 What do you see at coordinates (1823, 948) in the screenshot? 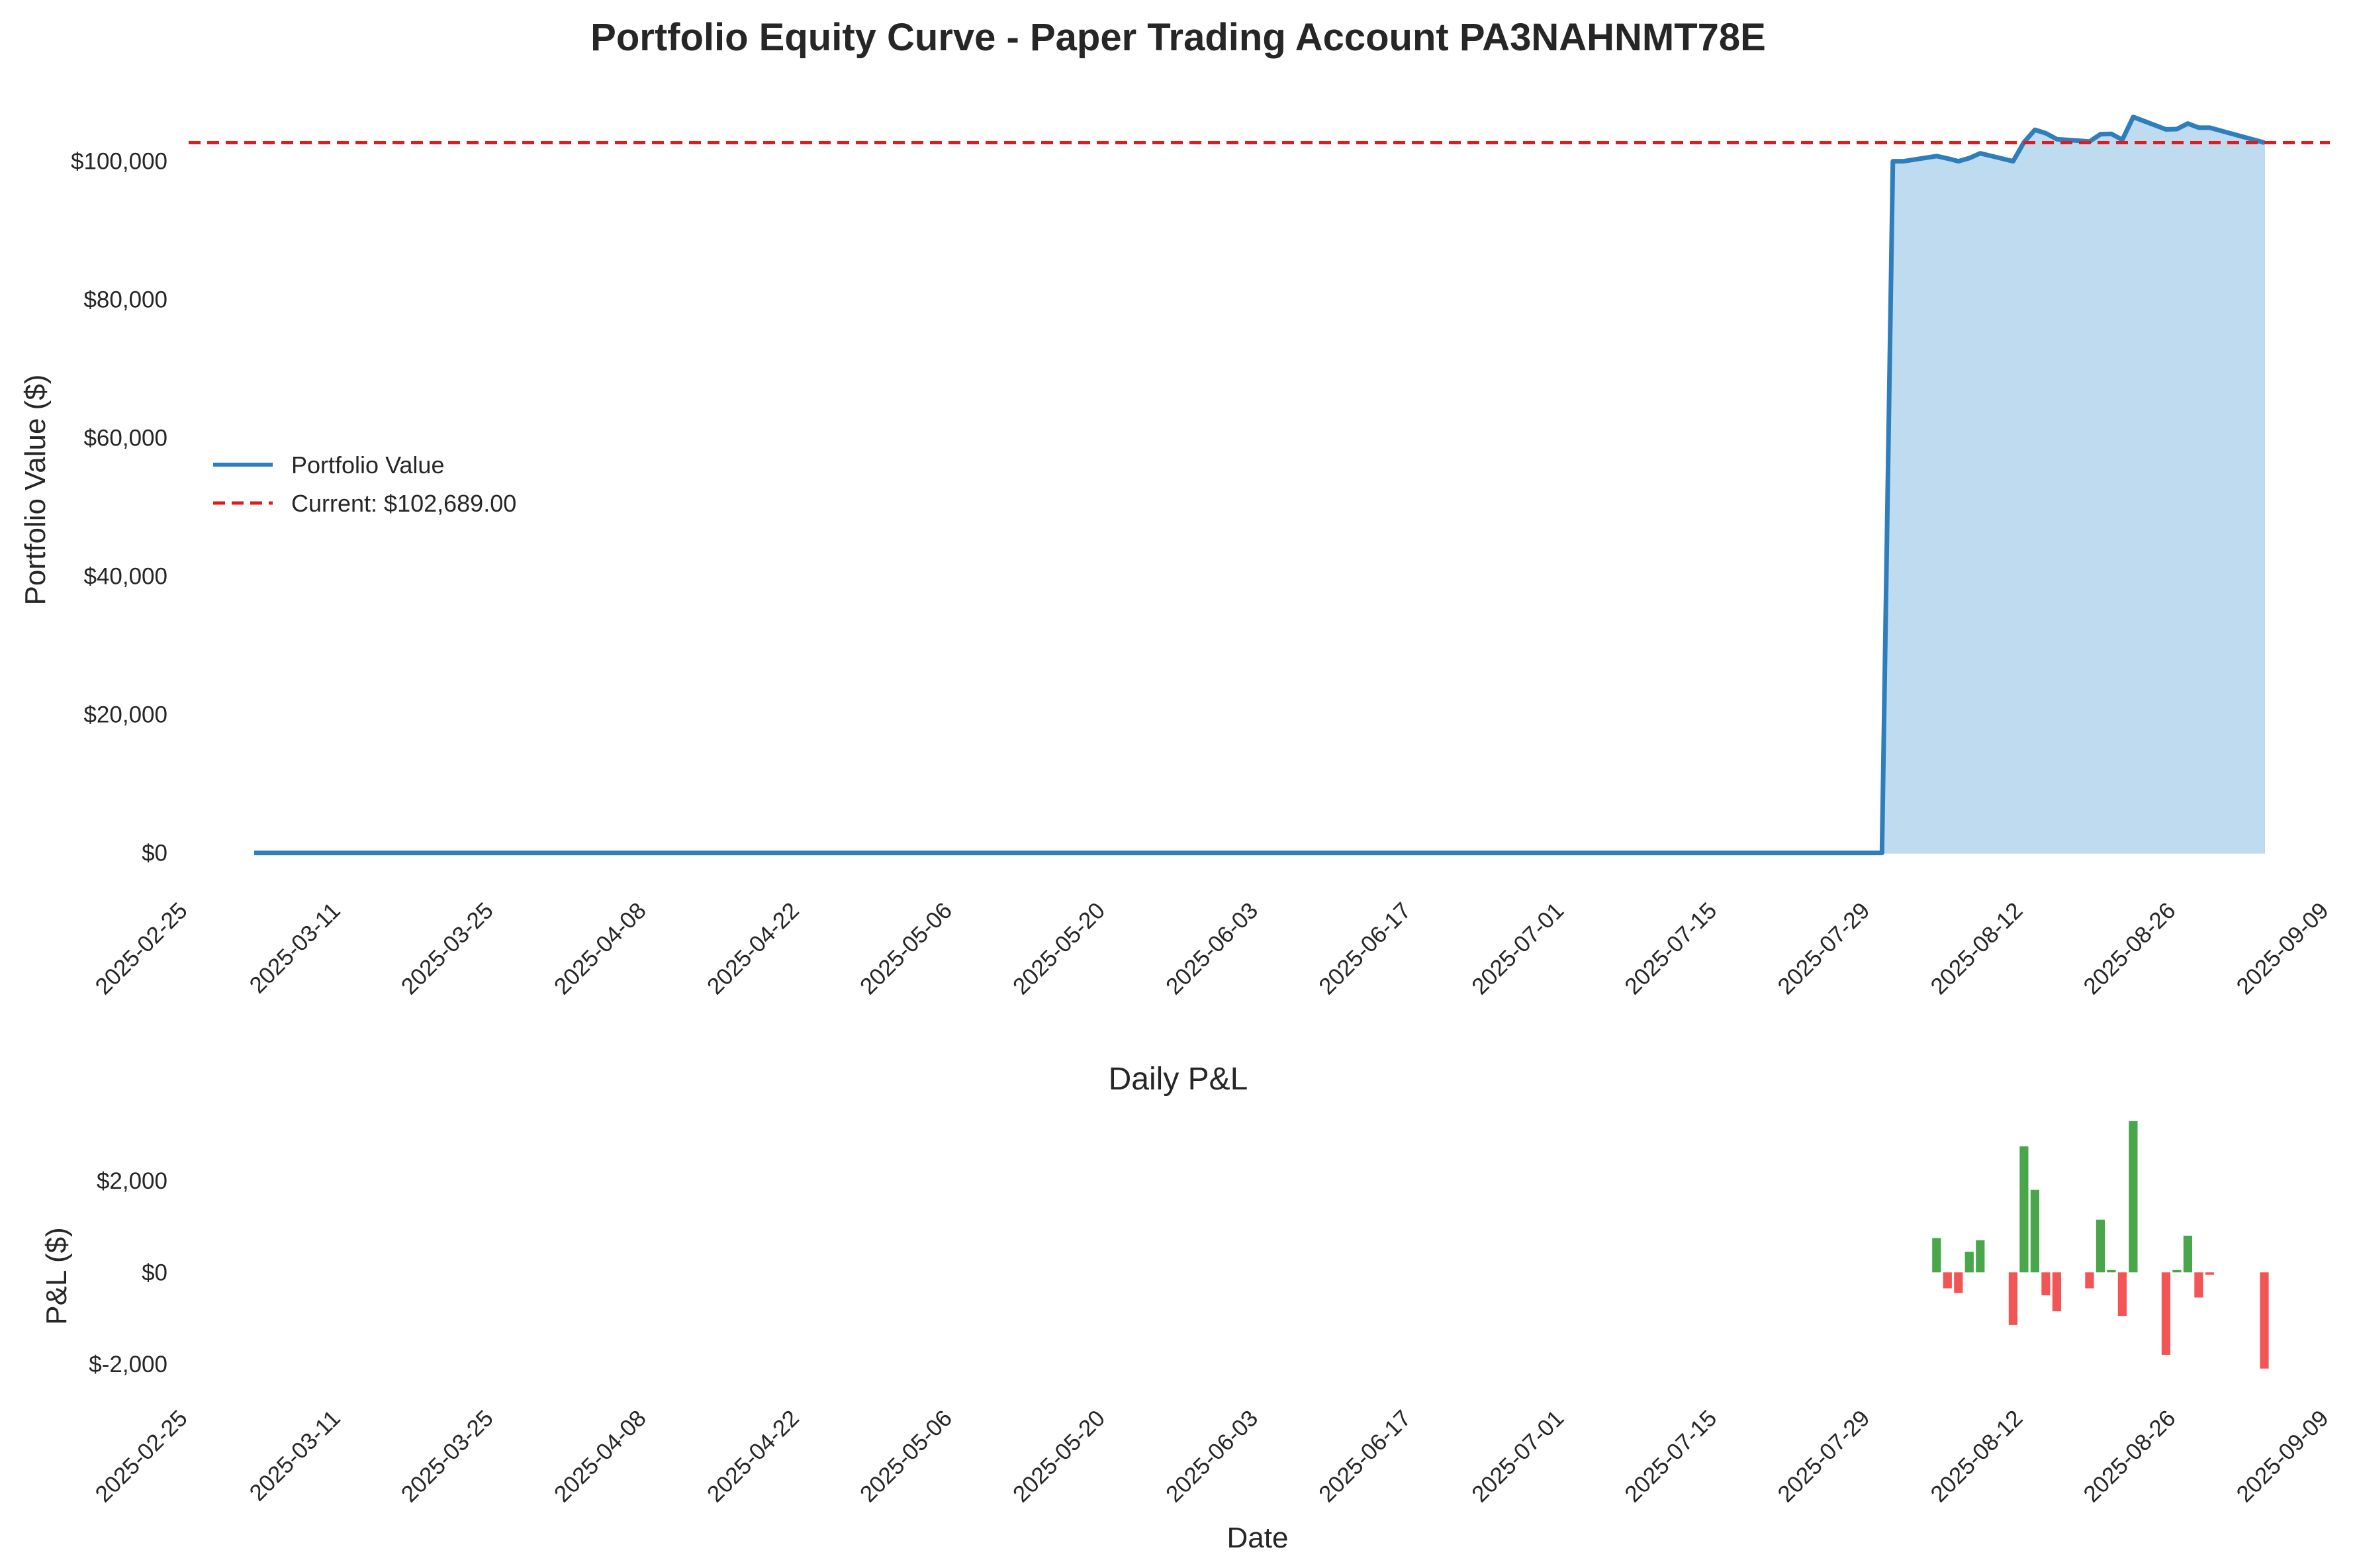
I see `equity-x-tick-label: 2025-07-29` at bounding box center [1823, 948].